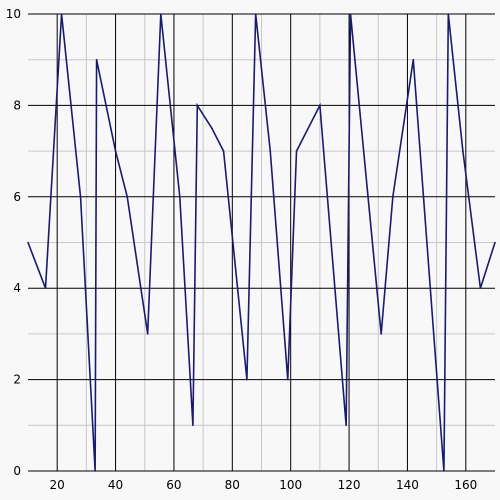 The image size is (500, 500). I want to click on x-tick-label: 120, so click(349, 485).